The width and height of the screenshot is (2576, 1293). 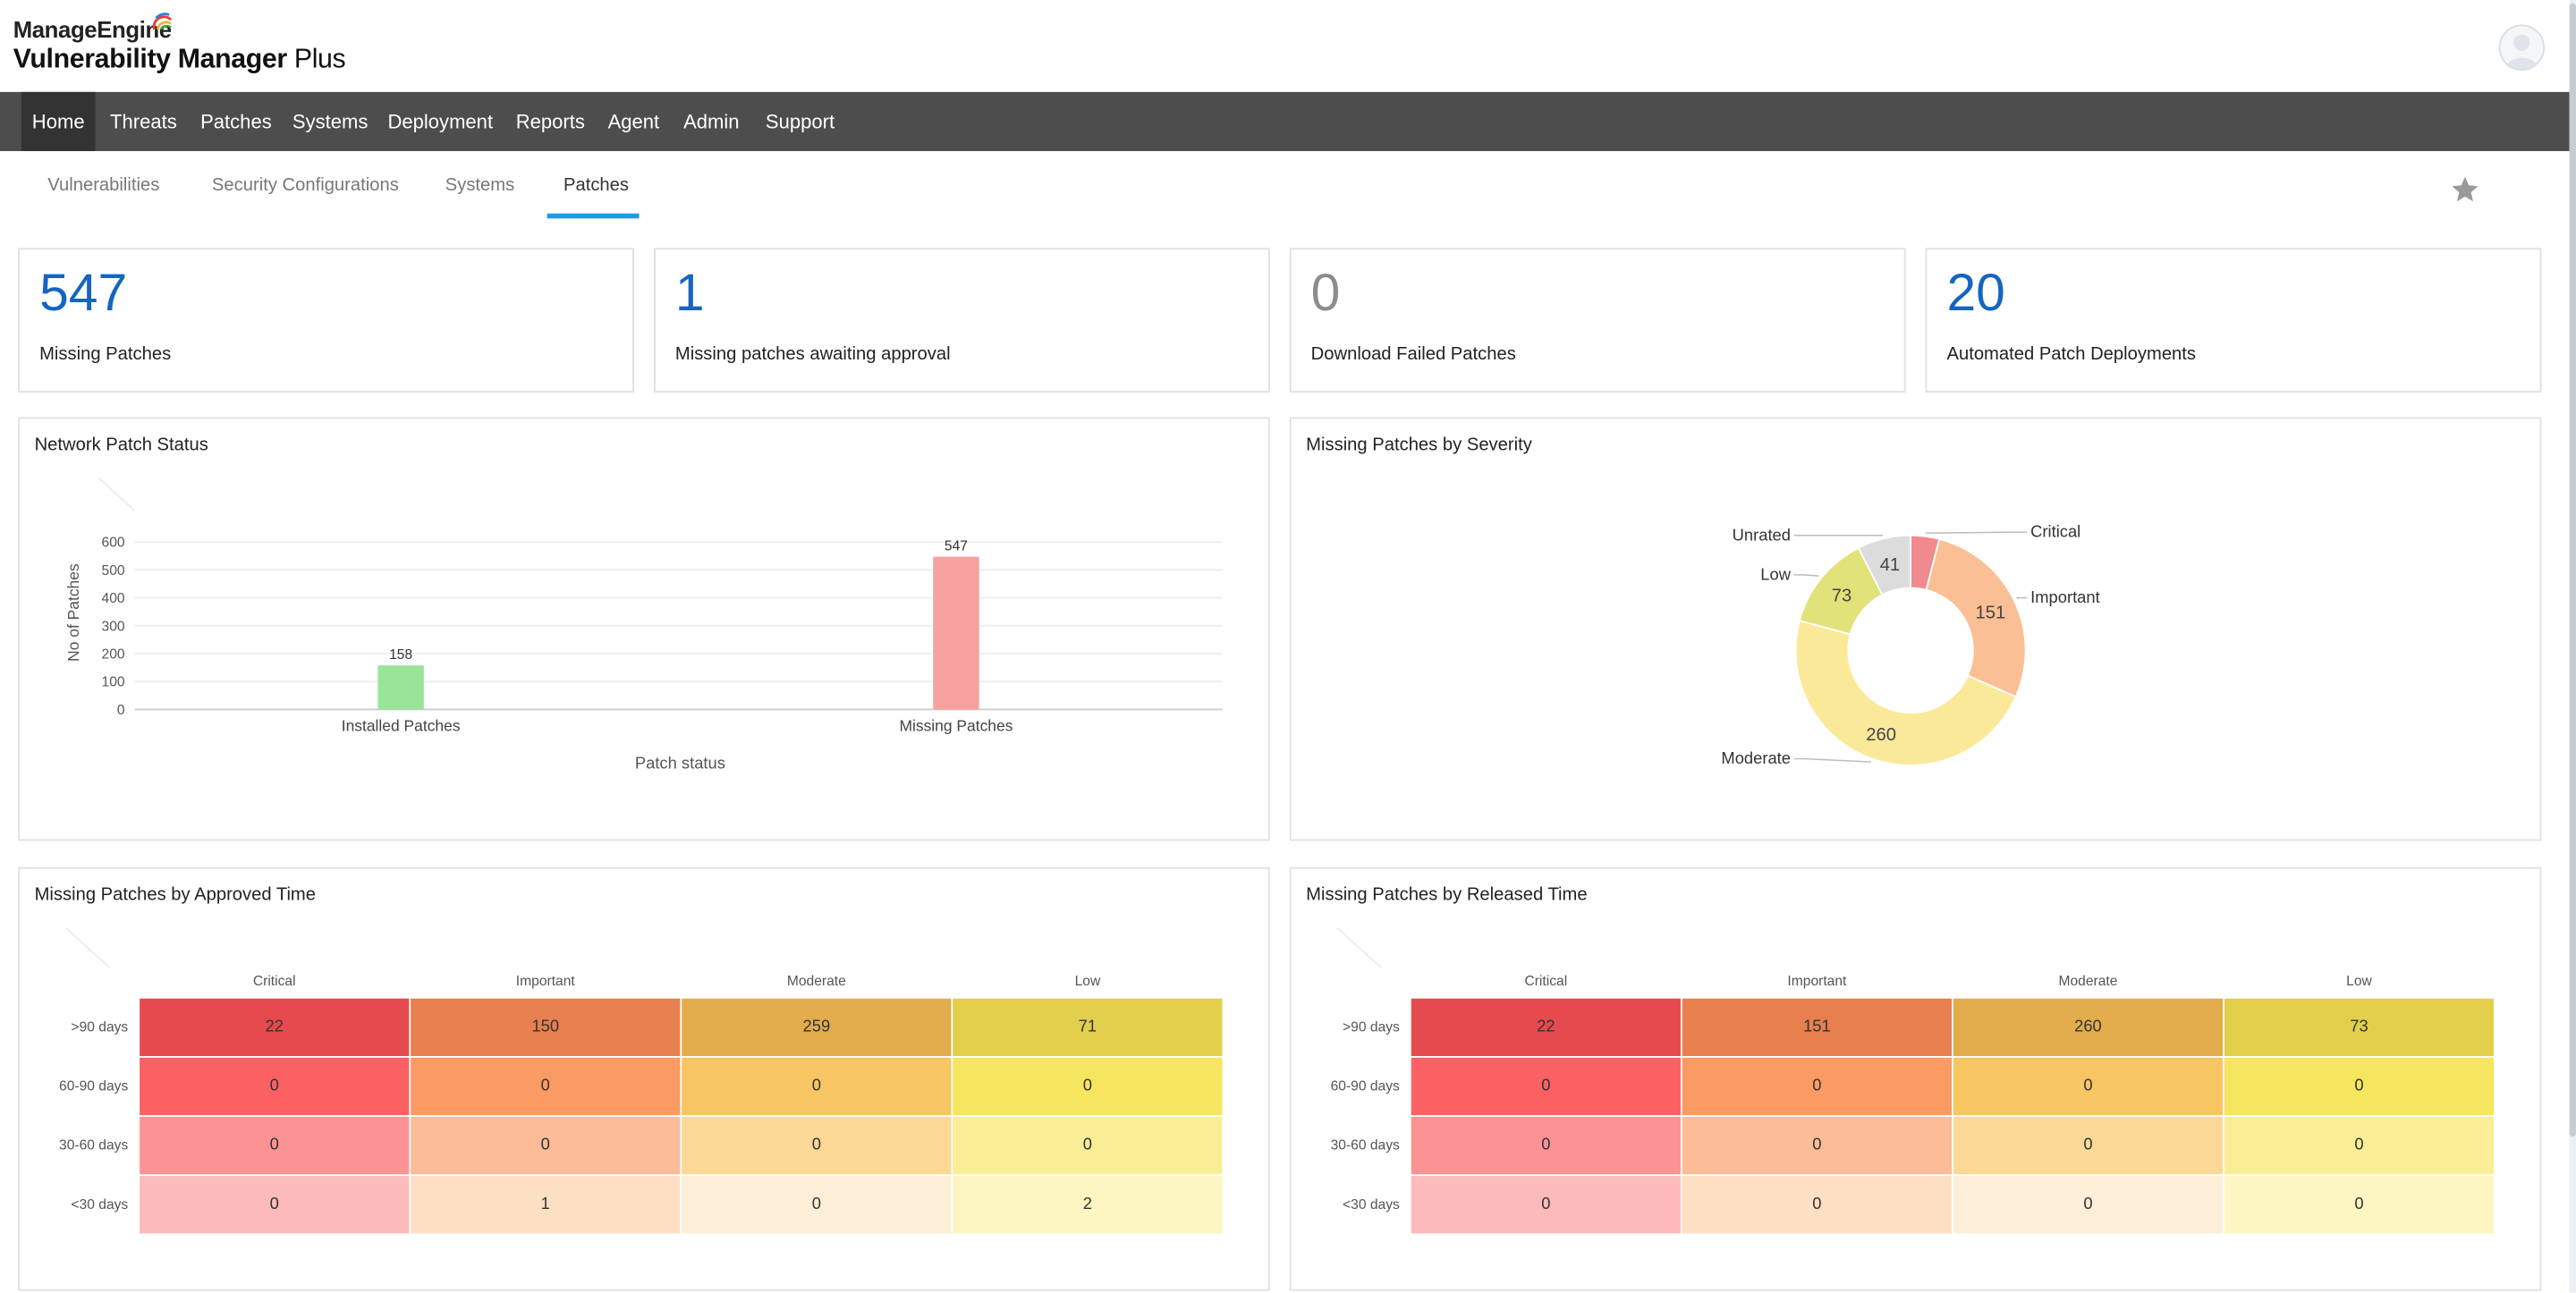 I want to click on heatmap-cell: 2, so click(x=1088, y=1205).